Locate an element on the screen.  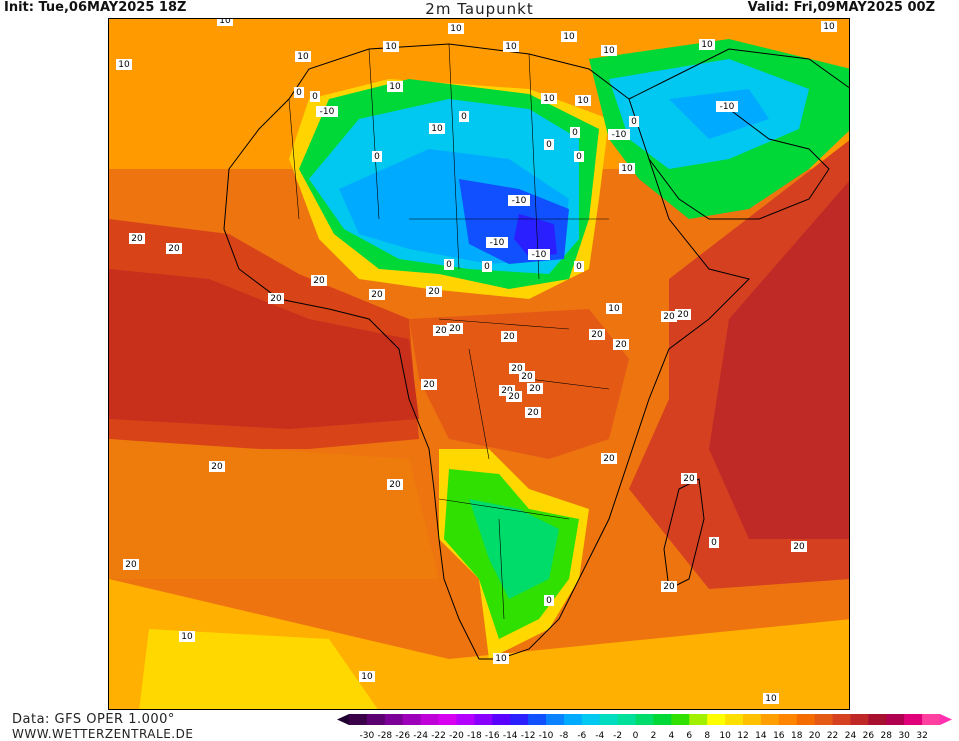
indian-ocean-core is located at coordinates (779, 360).